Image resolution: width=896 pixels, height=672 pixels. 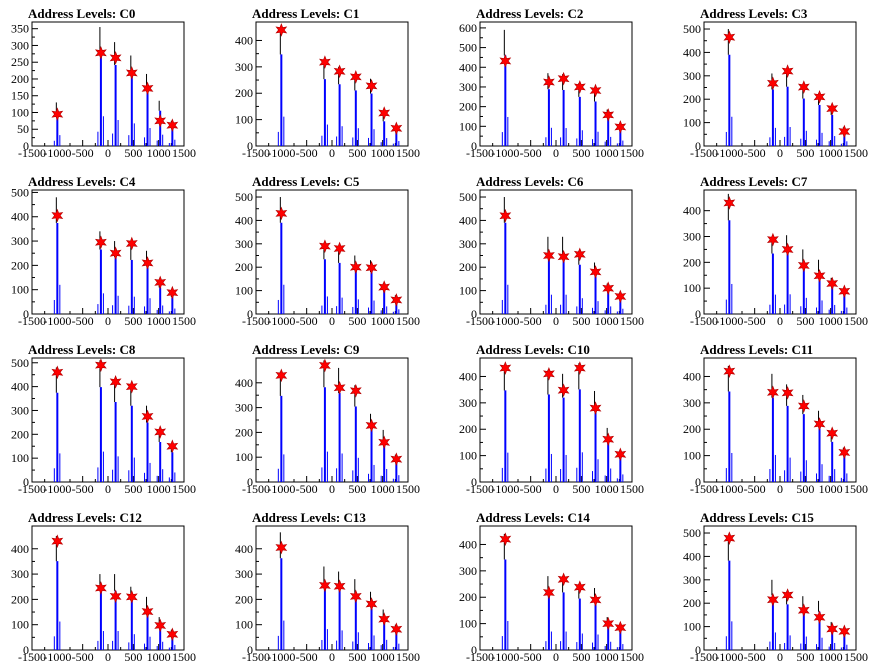 I want to click on y-tick-label: 200, so click(x=20, y=434).